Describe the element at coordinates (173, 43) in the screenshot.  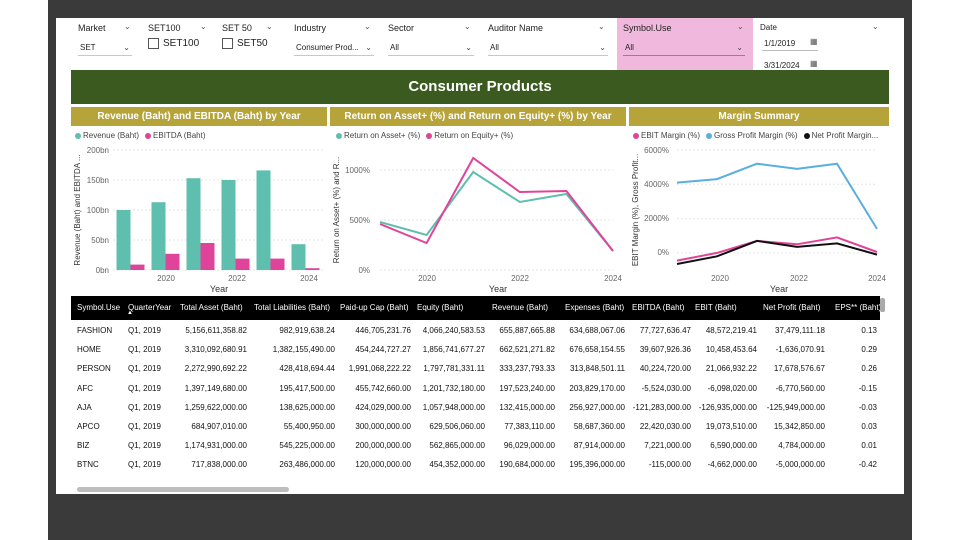
I see `set100-checkbox: SET100` at that location.